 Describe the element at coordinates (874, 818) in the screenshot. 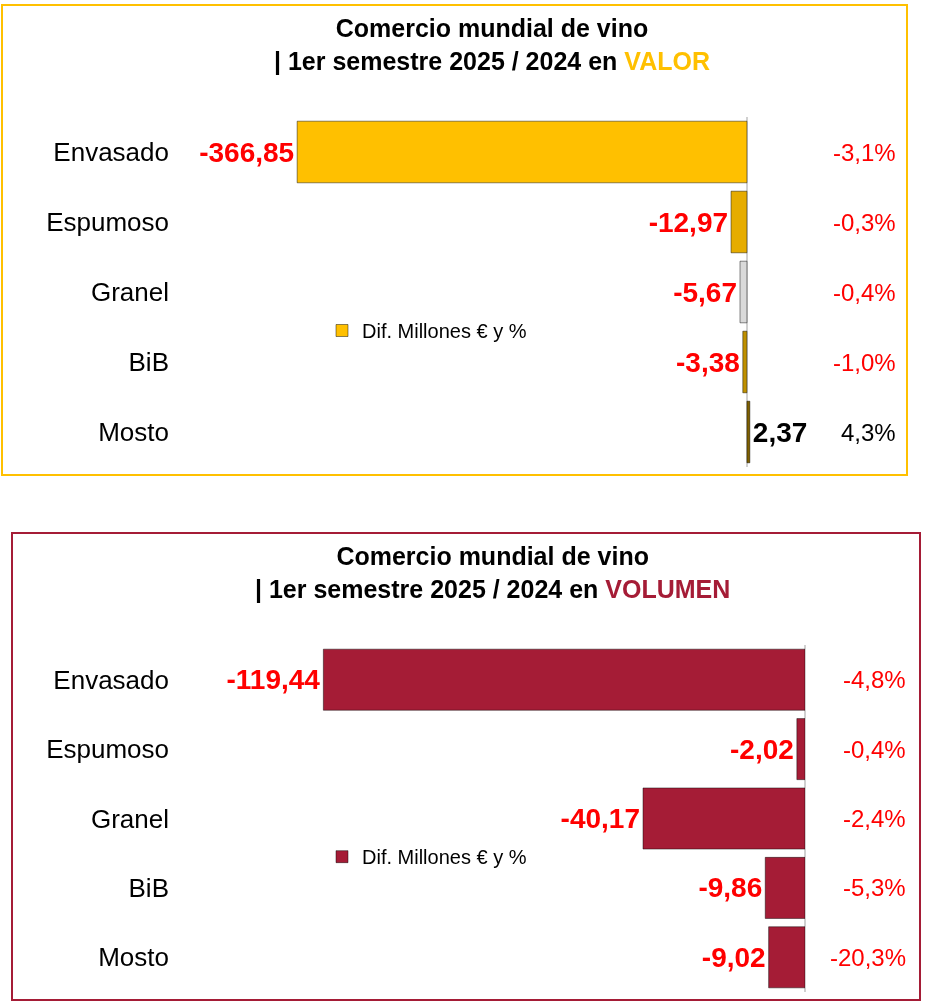

I see `text: -2,4%` at that location.